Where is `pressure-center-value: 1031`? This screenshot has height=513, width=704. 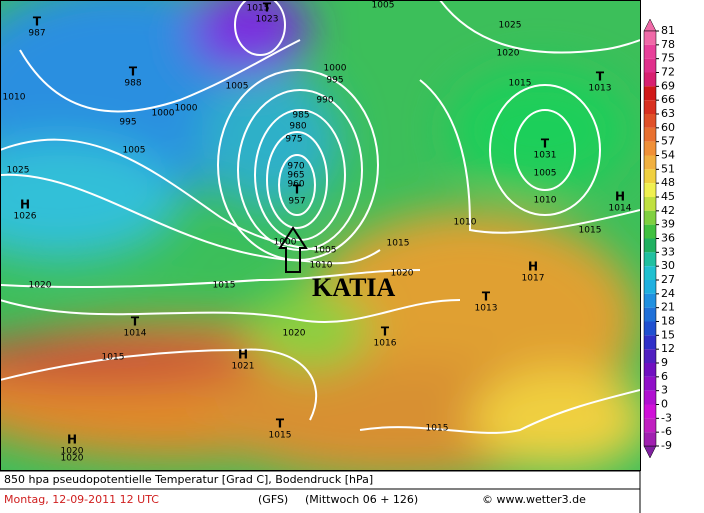 pressure-center-value: 1031 is located at coordinates (545, 156).